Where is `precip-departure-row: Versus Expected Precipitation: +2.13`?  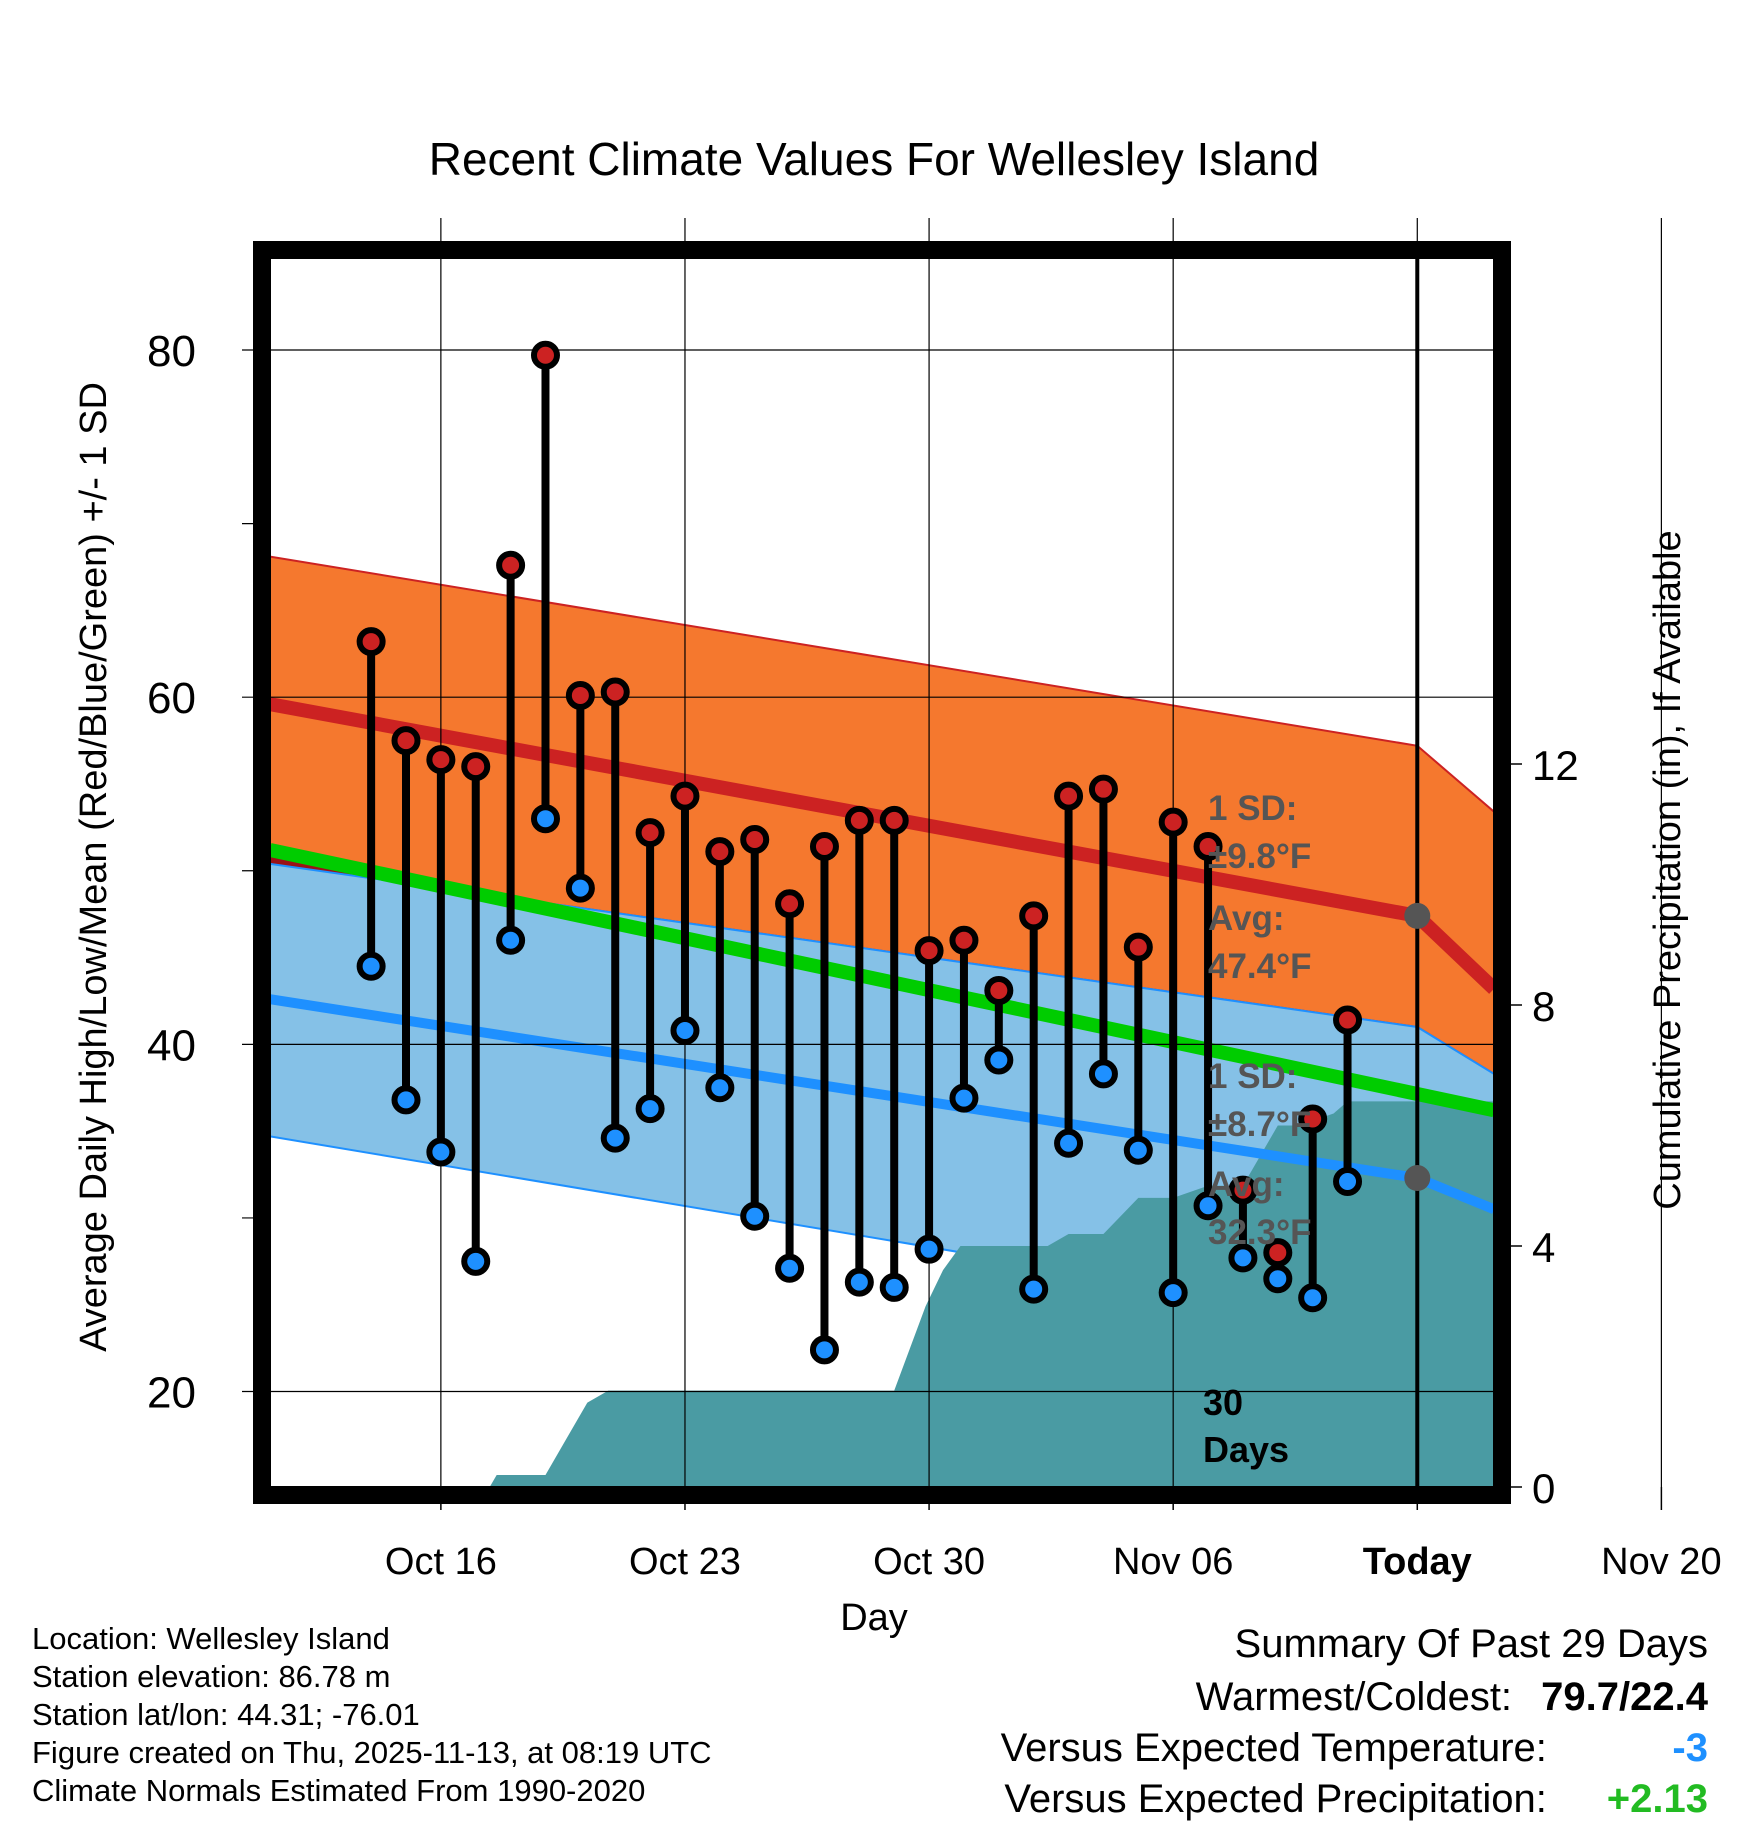
precip-departure-row: Versus Expected Precipitation: +2.13 is located at coordinates (1354, 1799).